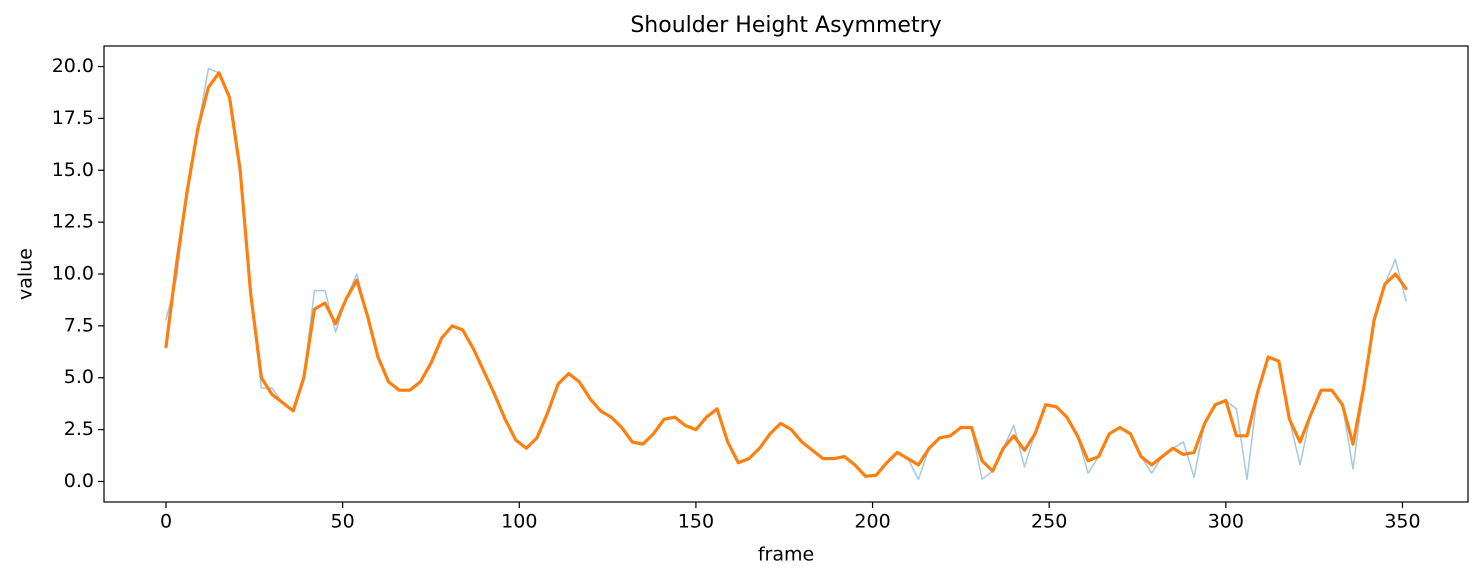  What do you see at coordinates (166, 522) in the screenshot?
I see `x-tick-label: 0` at bounding box center [166, 522].